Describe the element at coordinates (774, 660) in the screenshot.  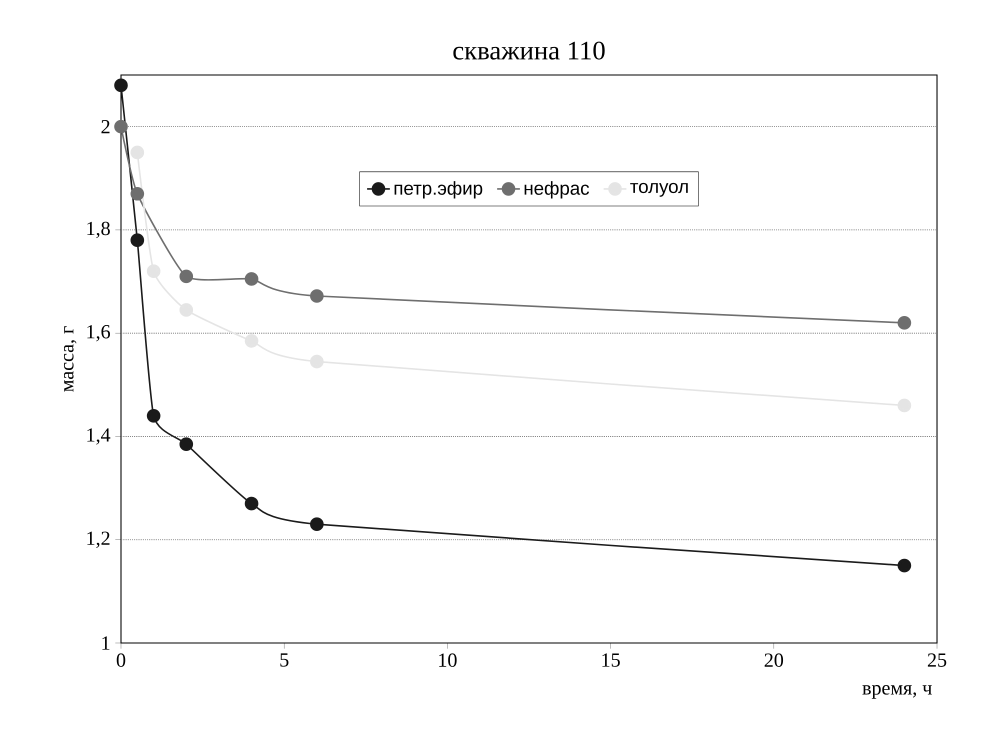
I see `x-tick-label: 20` at that location.